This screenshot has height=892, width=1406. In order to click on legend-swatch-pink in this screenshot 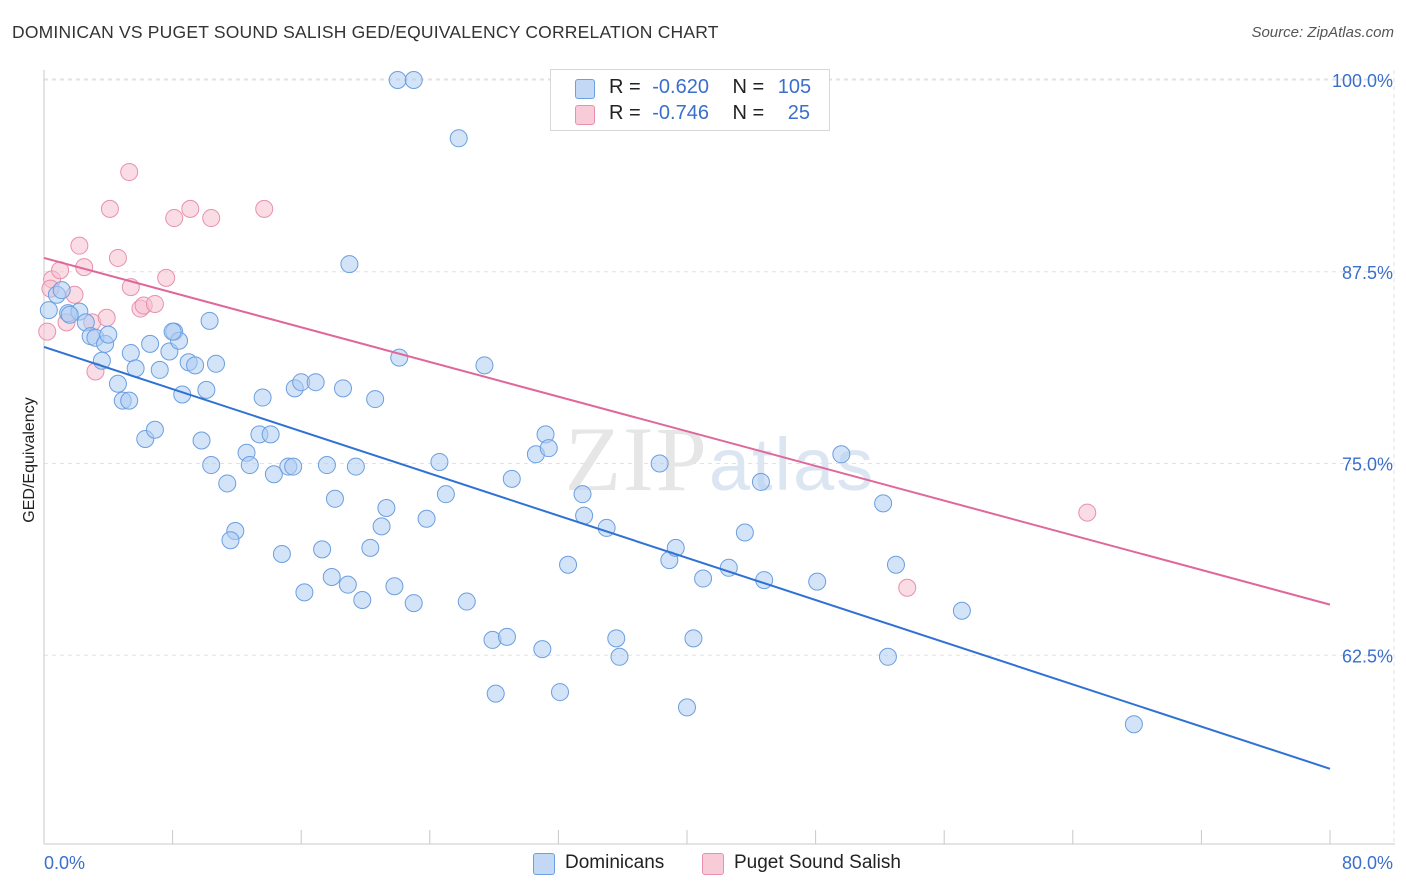, I will do `click(585, 115)`.